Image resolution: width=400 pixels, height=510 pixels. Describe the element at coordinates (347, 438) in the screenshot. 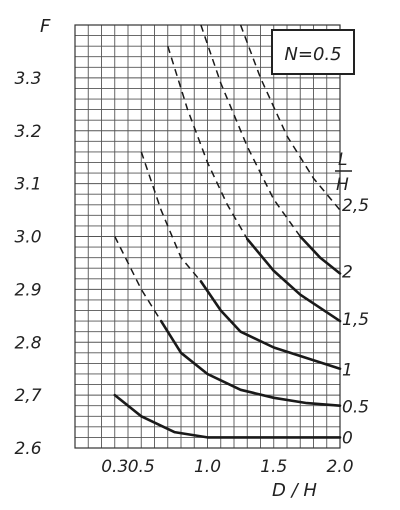

I see `curve-label: 0` at that location.